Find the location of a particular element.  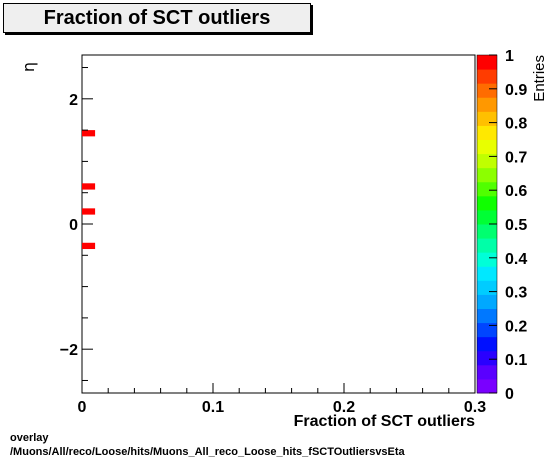

z-tick-label: 0.4 is located at coordinates (516, 259).